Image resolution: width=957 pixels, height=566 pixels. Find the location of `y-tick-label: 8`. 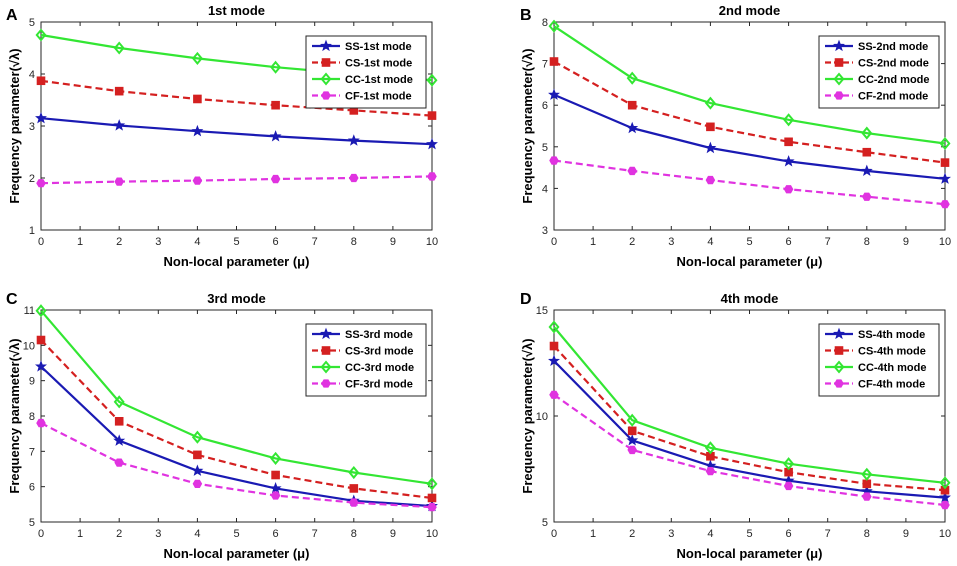

y-tick-label: 8 is located at coordinates (545, 23).